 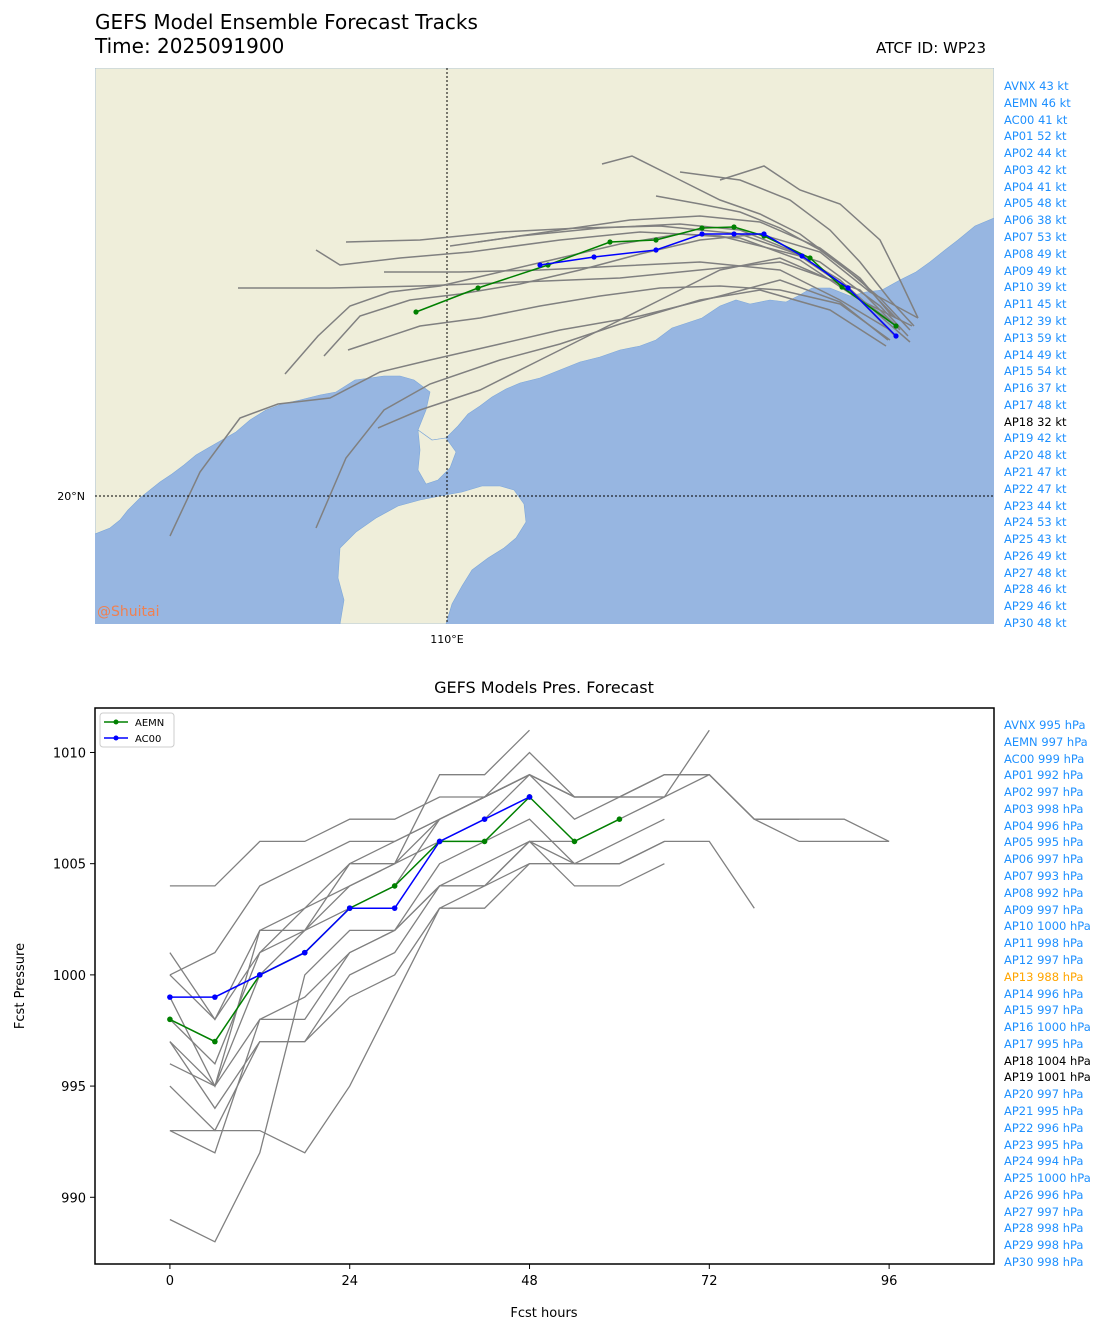 I want to click on pressure-legend-item: AP10 1000 hPa, so click(x=1047, y=926).